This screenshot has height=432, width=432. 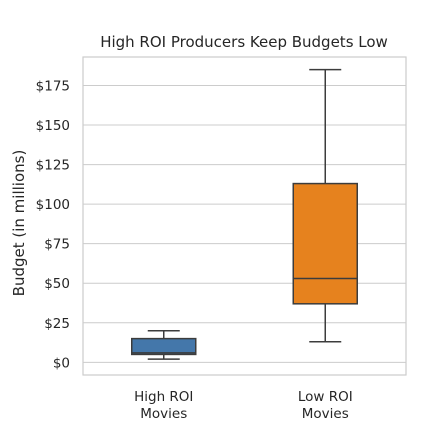 I want to click on y-tick-label: $25, so click(x=57, y=324).